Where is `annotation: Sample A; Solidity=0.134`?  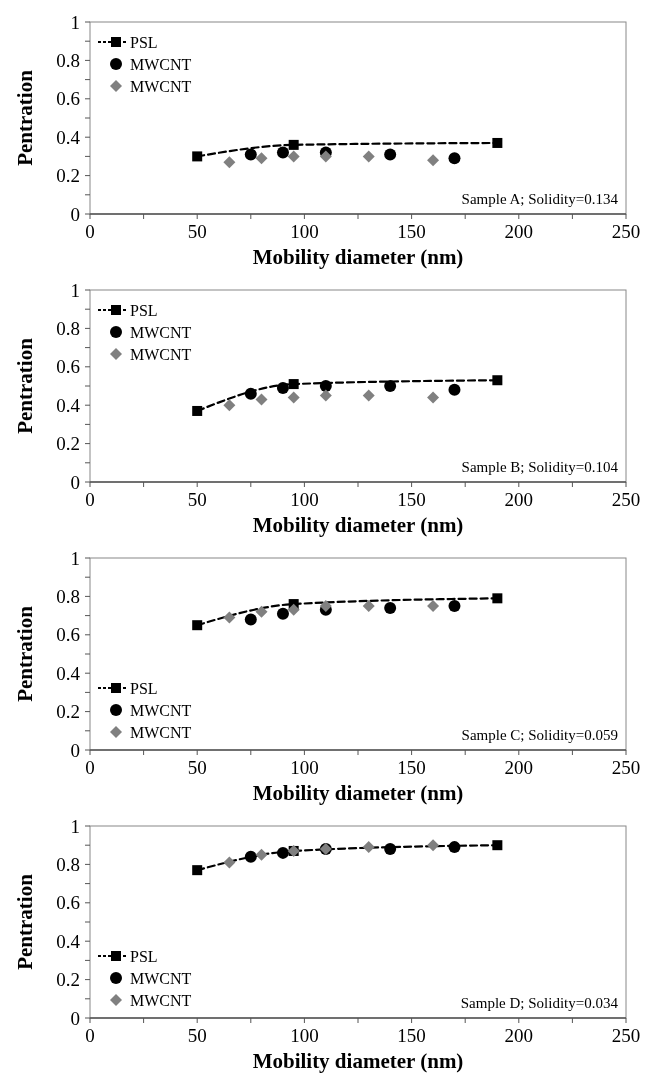
annotation: Sample A; Solidity=0.134 is located at coordinates (540, 199).